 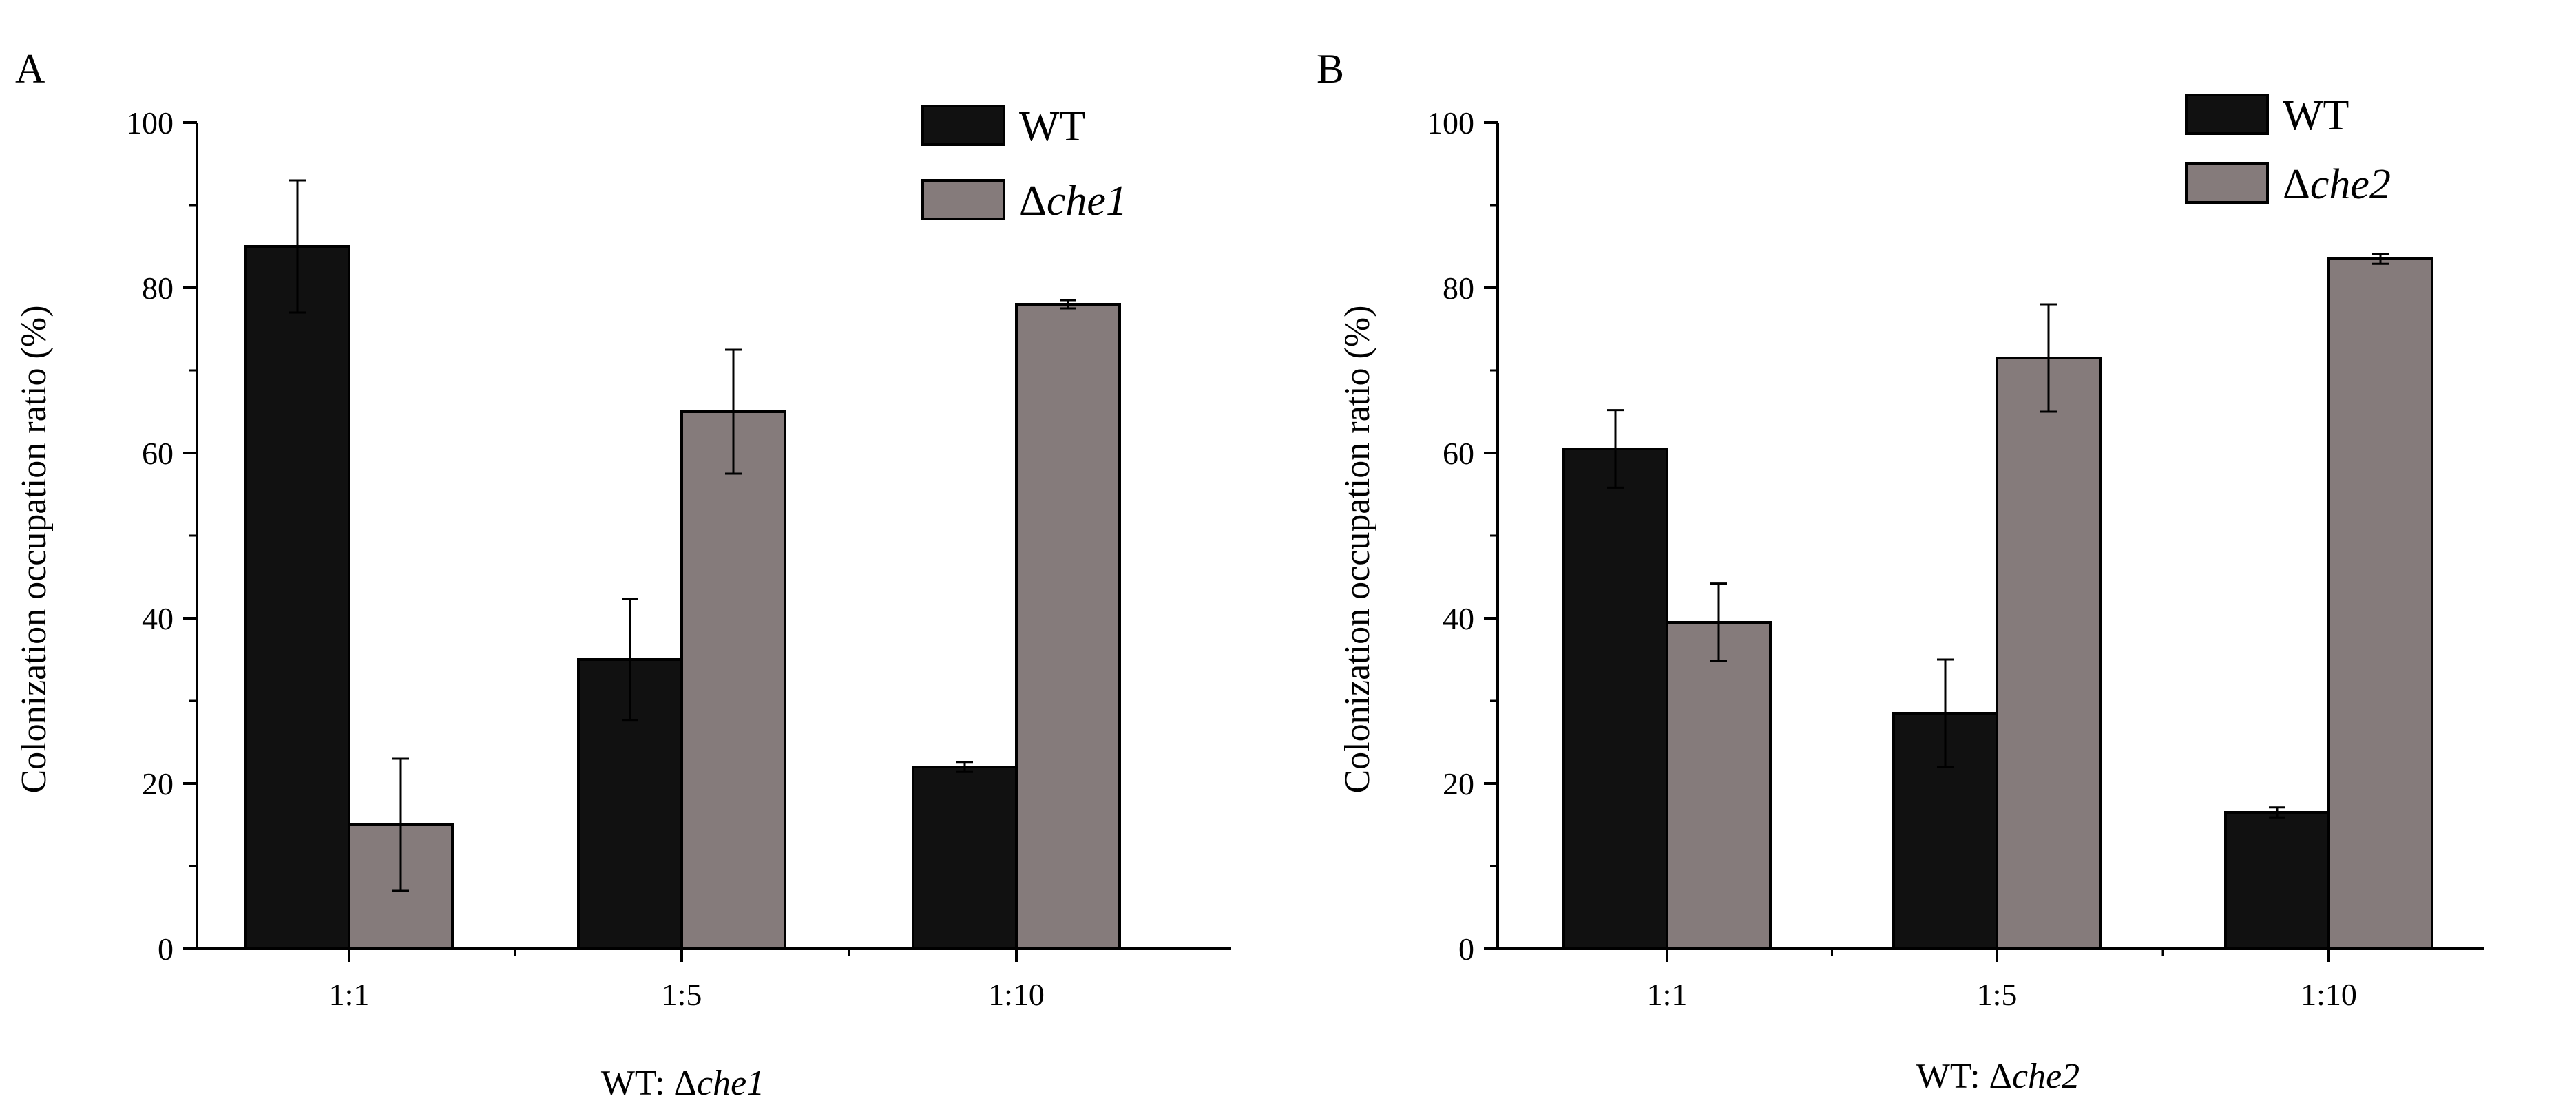 What do you see at coordinates (2046, 1076) in the screenshot?
I see `x-axis-label-italic: che2` at bounding box center [2046, 1076].